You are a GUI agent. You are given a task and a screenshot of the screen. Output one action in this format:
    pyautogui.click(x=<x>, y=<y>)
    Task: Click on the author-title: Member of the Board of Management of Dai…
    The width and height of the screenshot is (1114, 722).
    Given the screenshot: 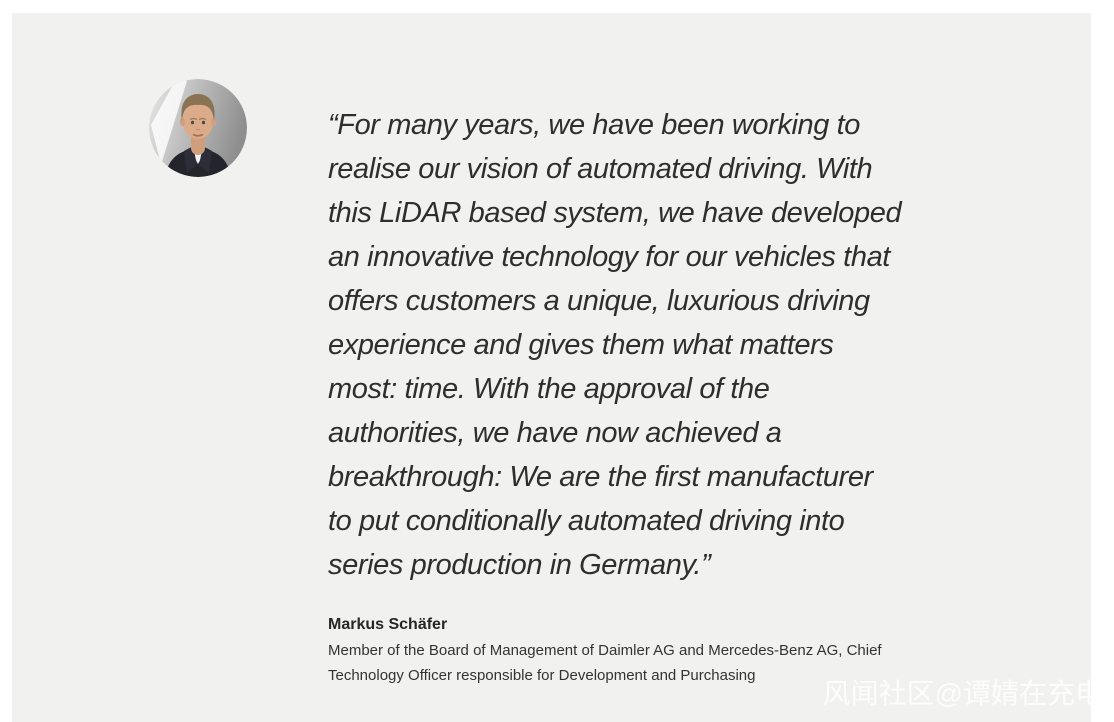 What is the action you would take?
    pyautogui.click(x=605, y=663)
    